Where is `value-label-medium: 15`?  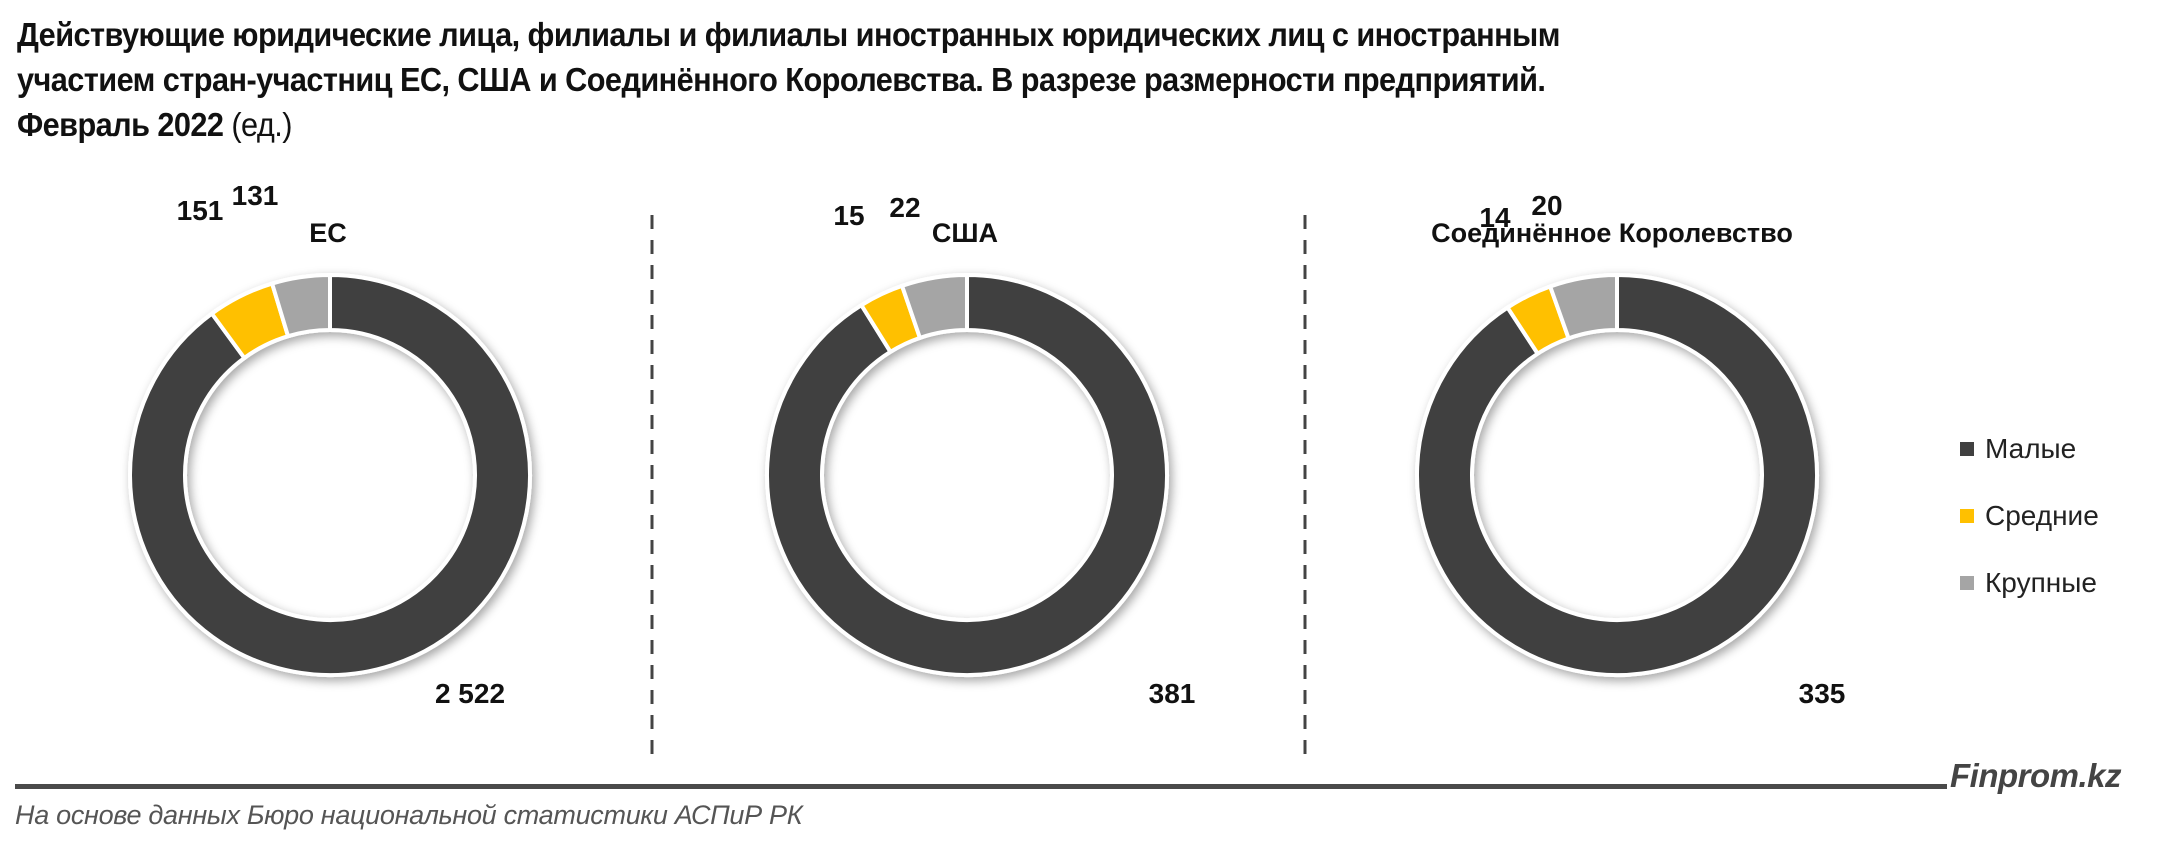
value-label-medium: 15 is located at coordinates (848, 215).